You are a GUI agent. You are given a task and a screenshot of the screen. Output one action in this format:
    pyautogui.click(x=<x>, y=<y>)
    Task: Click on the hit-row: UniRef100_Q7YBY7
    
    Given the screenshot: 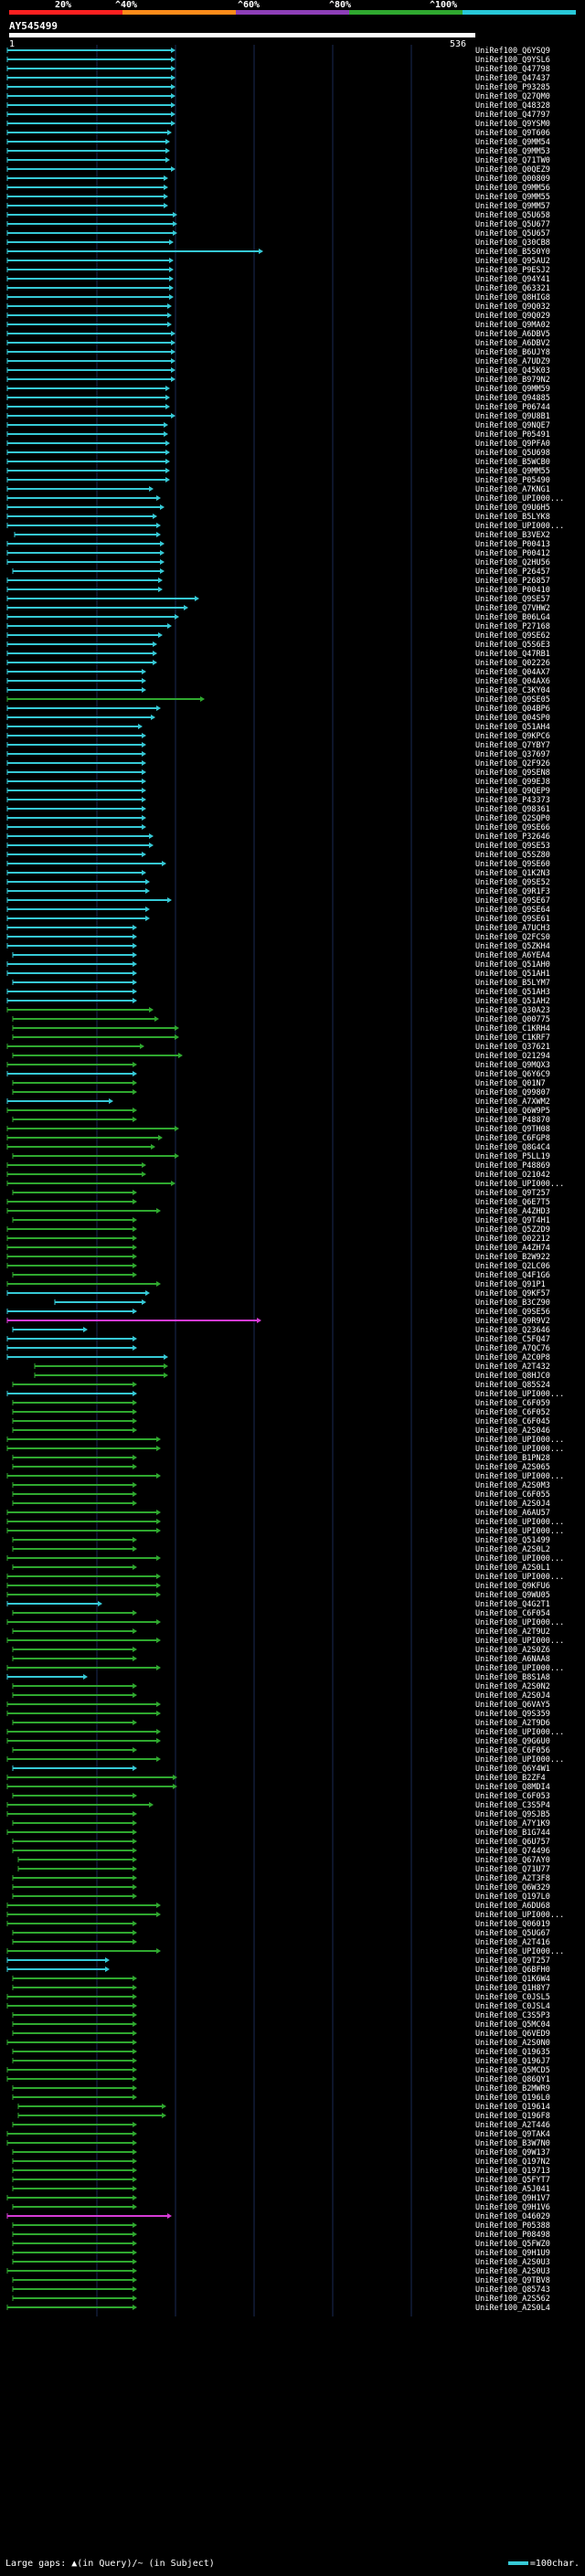 What is the action you would take?
    pyautogui.click(x=278, y=745)
    